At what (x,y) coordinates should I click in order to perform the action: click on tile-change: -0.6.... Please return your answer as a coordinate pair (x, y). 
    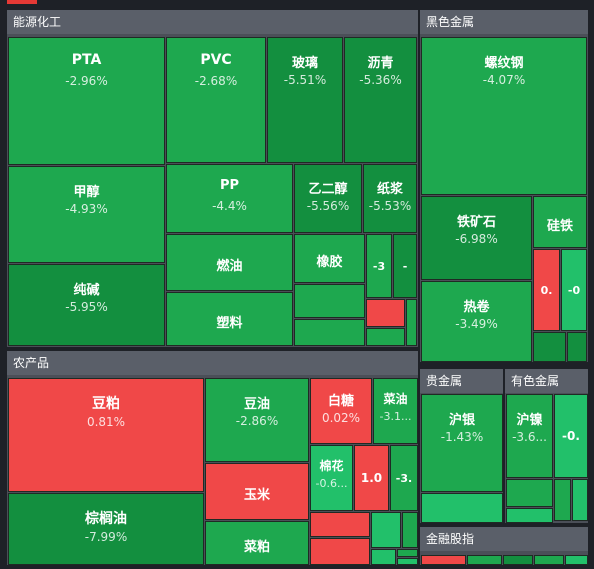
    Looking at the image, I should click on (331, 483).